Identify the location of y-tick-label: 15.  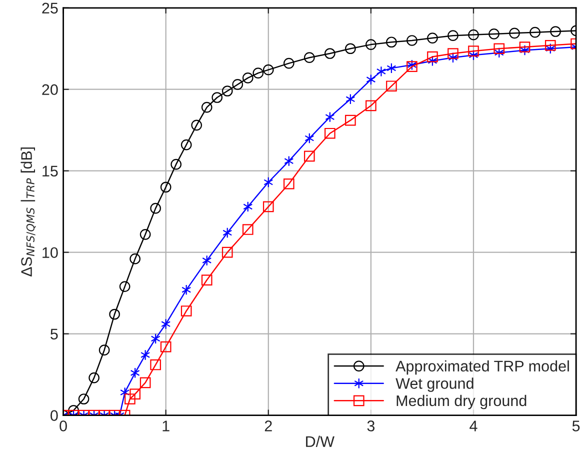
(50, 171).